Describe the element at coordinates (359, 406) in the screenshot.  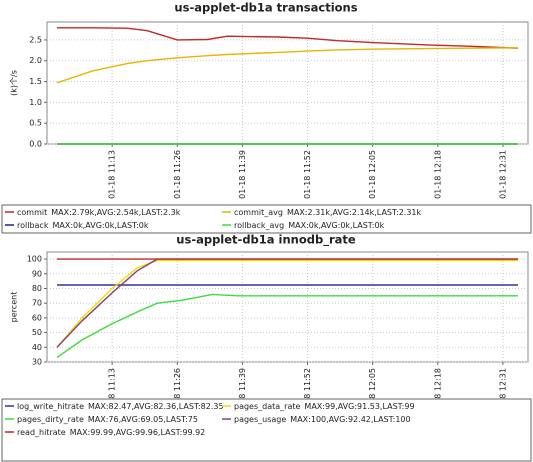
I see `legend-stats: MAX:99,AVG:91.53,LAST:99` at that location.